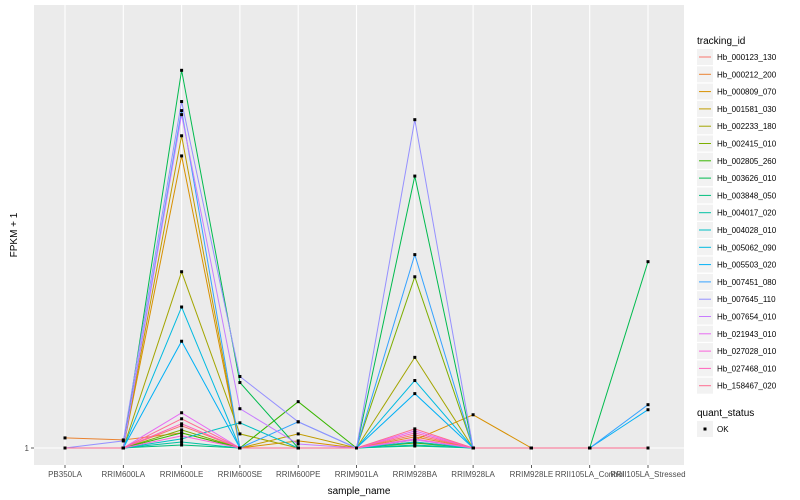 This screenshot has height=500, width=800. I want to click on legend-label: Hb_021943_010, so click(747, 334).